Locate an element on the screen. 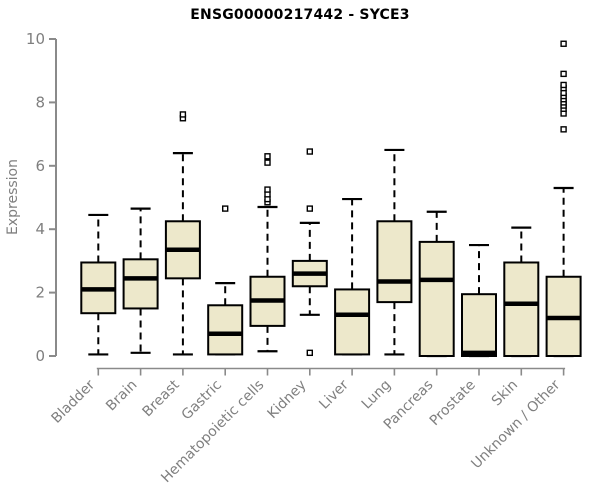 This screenshot has height=500, width=600. x-tick-label-kidney: Kidney is located at coordinates (287, 399).